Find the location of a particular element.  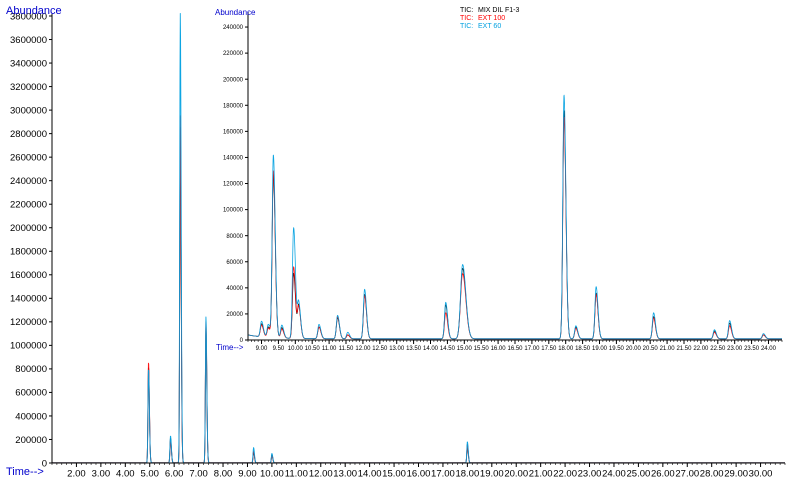

x-tick-label: 4.00 is located at coordinates (125, 474).